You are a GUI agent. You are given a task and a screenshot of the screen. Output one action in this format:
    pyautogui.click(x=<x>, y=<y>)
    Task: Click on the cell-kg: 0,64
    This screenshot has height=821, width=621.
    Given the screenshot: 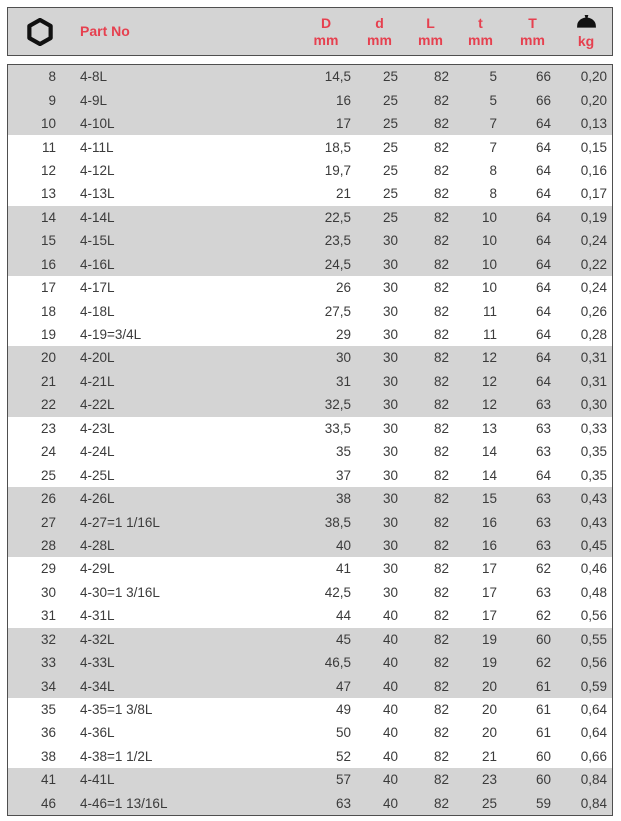 What is the action you would take?
    pyautogui.click(x=593, y=733)
    